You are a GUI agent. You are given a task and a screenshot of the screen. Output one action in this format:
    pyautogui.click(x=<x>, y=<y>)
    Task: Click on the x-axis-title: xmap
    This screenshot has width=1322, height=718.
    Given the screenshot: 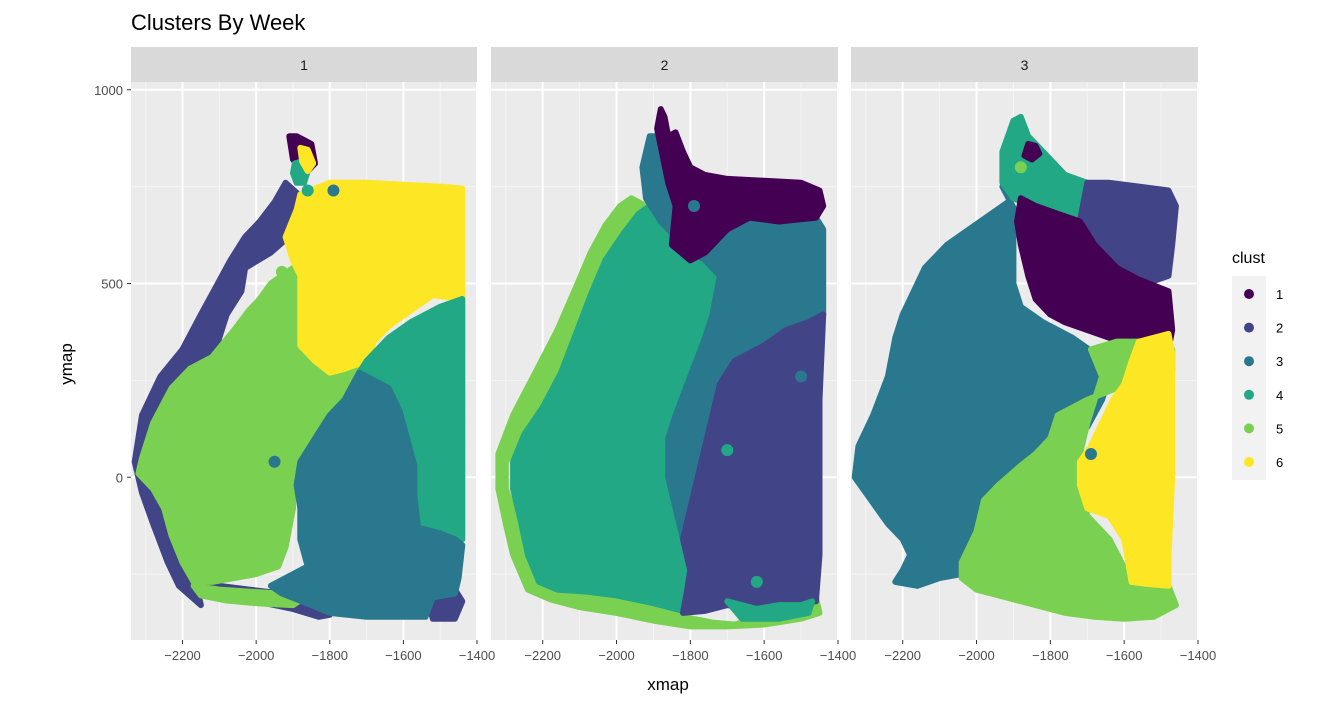 What is the action you would take?
    pyautogui.click(x=668, y=684)
    